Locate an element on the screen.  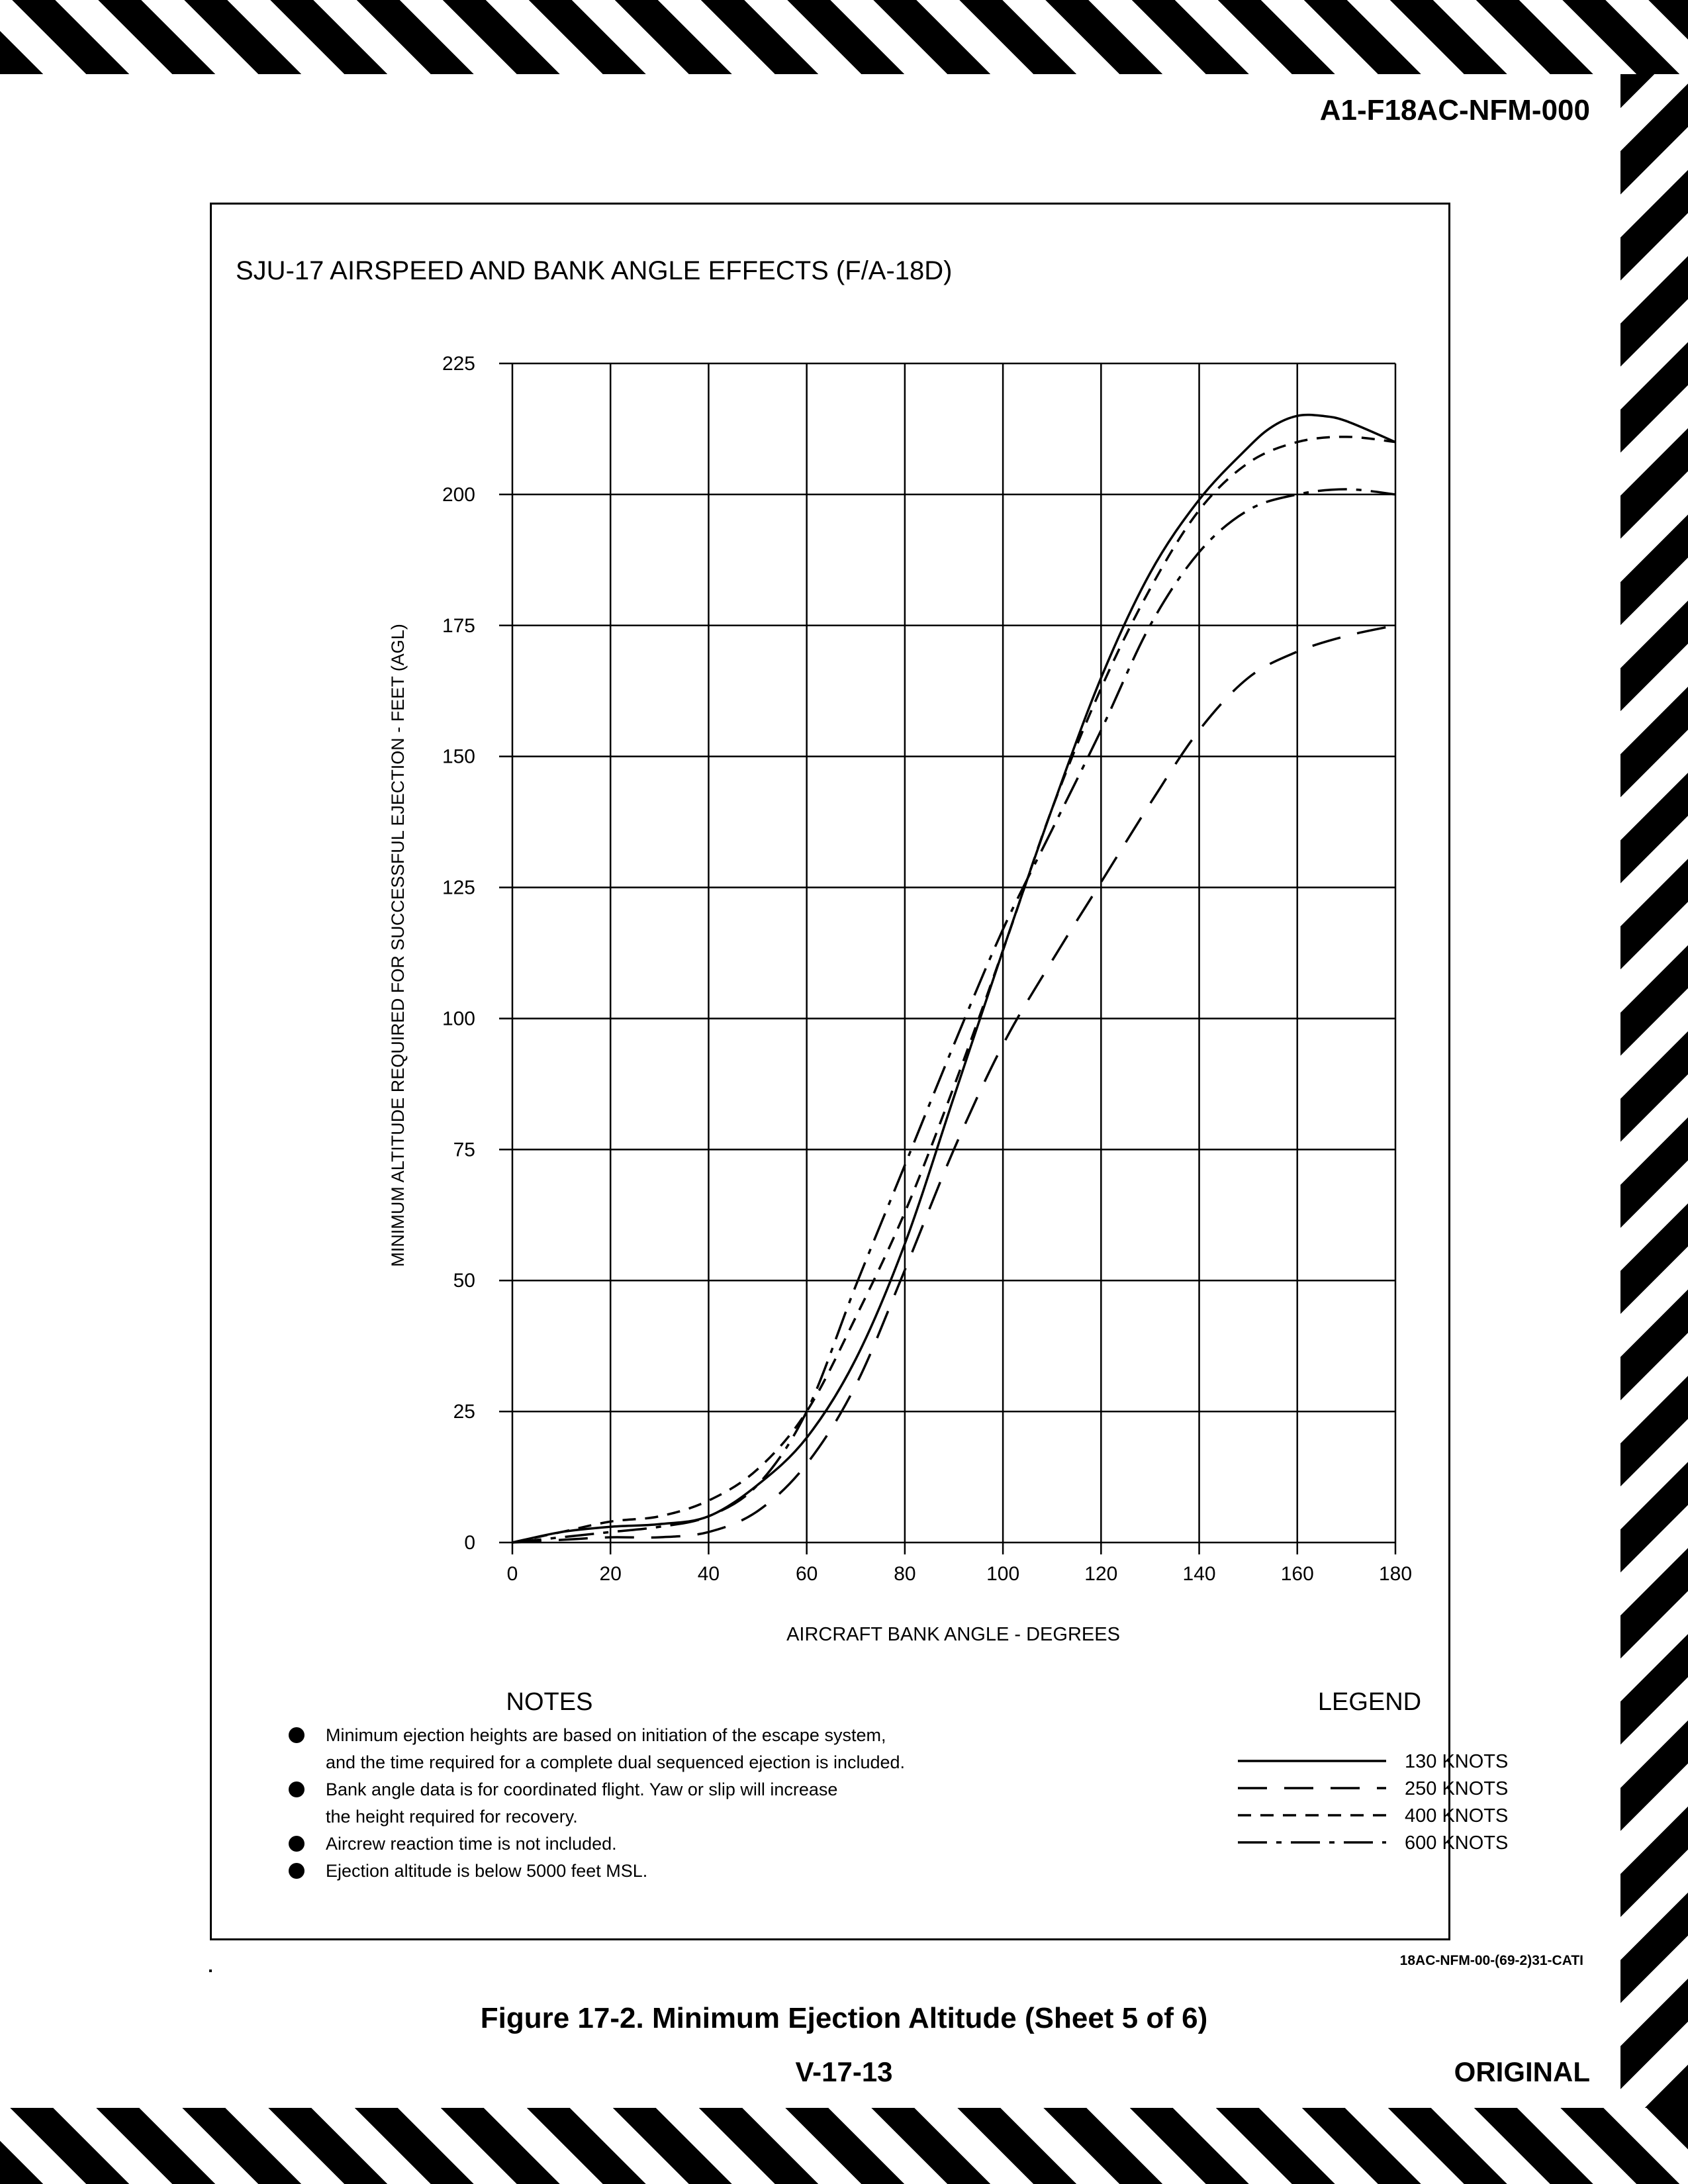
x-tick-label-60: 60 is located at coordinates (807, 1574).